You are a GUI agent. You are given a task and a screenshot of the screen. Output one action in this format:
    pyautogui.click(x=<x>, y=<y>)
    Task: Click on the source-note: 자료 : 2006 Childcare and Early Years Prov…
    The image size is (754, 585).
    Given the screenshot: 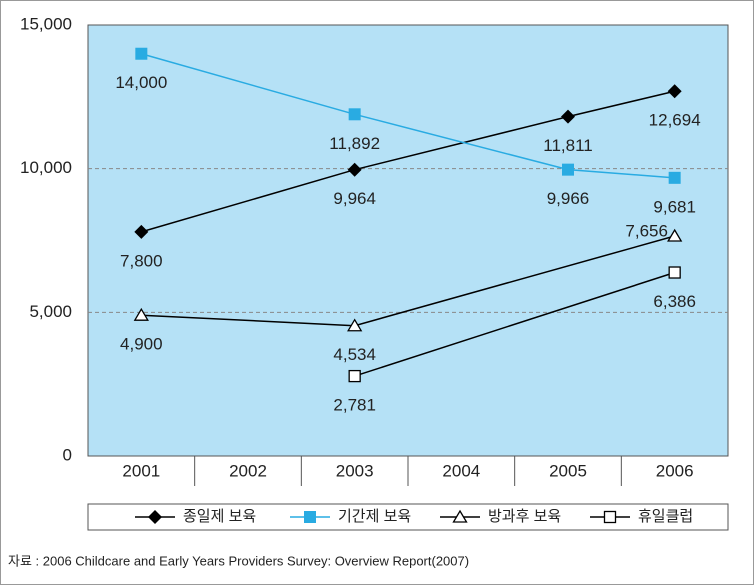 What is the action you would take?
    pyautogui.click(x=238, y=560)
    